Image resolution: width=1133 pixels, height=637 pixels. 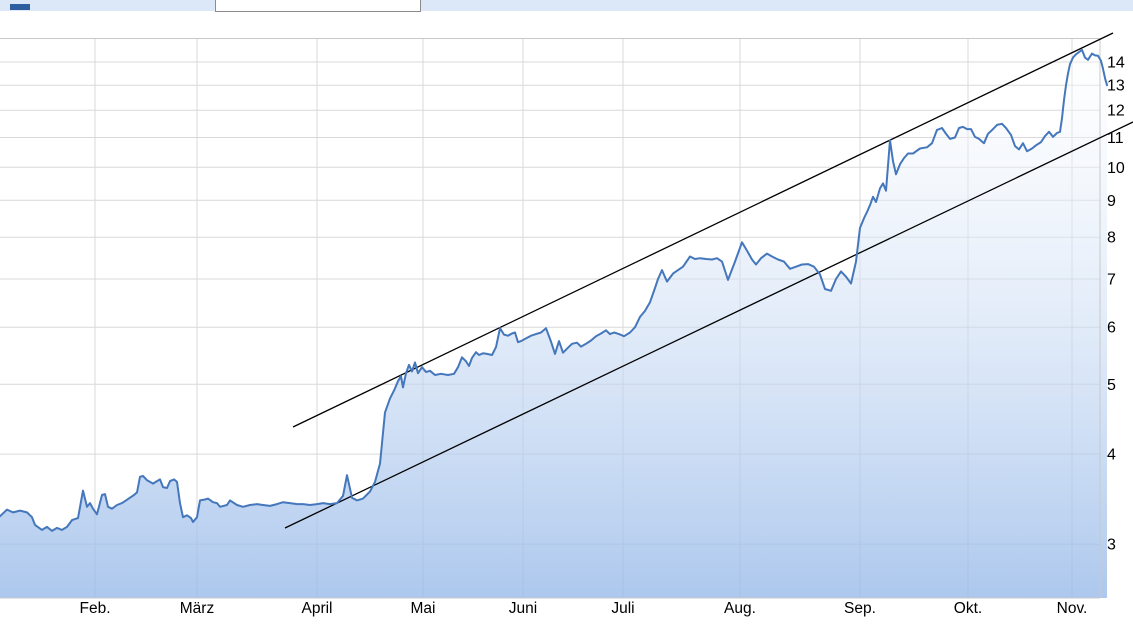 I want to click on x-axis-label: Feb., so click(x=94, y=608).